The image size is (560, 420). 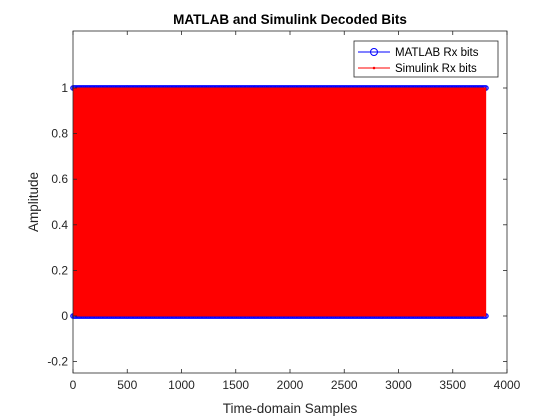 I want to click on y-tick-label: 0.4, so click(x=59, y=225).